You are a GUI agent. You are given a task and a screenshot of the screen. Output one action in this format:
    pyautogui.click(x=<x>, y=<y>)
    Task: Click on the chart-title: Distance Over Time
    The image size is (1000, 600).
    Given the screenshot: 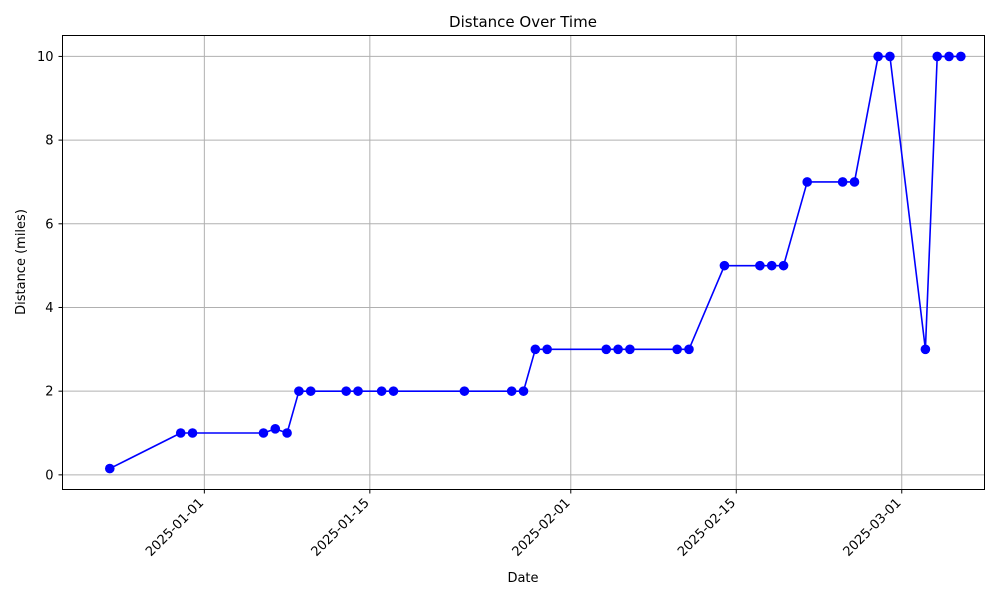 What is the action you would take?
    pyautogui.click(x=523, y=22)
    